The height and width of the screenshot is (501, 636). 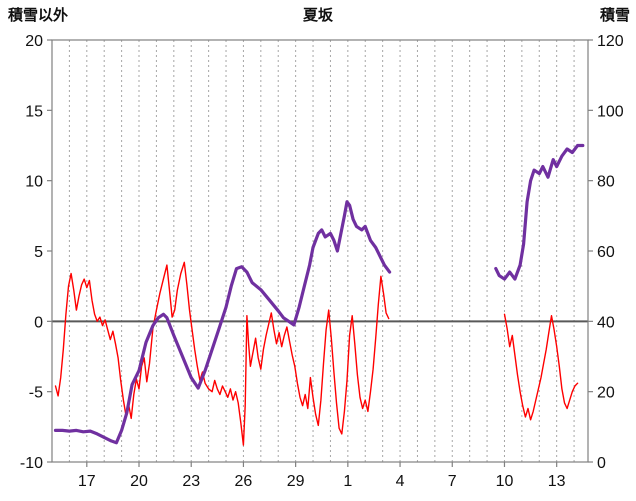 What do you see at coordinates (31, 463) in the screenshot?
I see `svg-text: -10` at bounding box center [31, 463].